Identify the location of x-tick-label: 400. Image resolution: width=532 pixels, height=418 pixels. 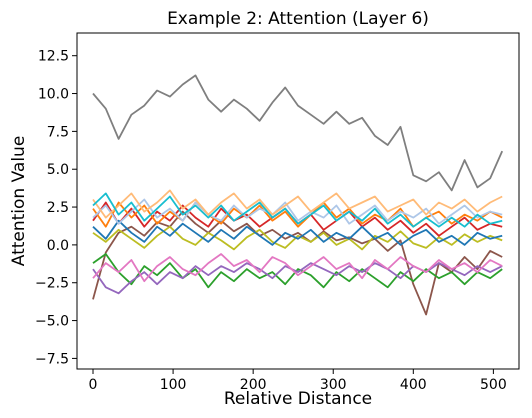
(413, 385).